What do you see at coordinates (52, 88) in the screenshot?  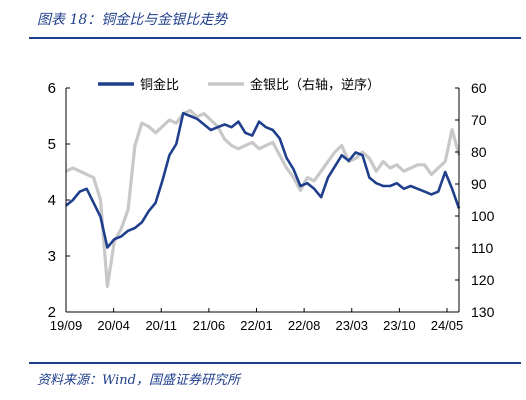 I see `left-tick-label: 6` at bounding box center [52, 88].